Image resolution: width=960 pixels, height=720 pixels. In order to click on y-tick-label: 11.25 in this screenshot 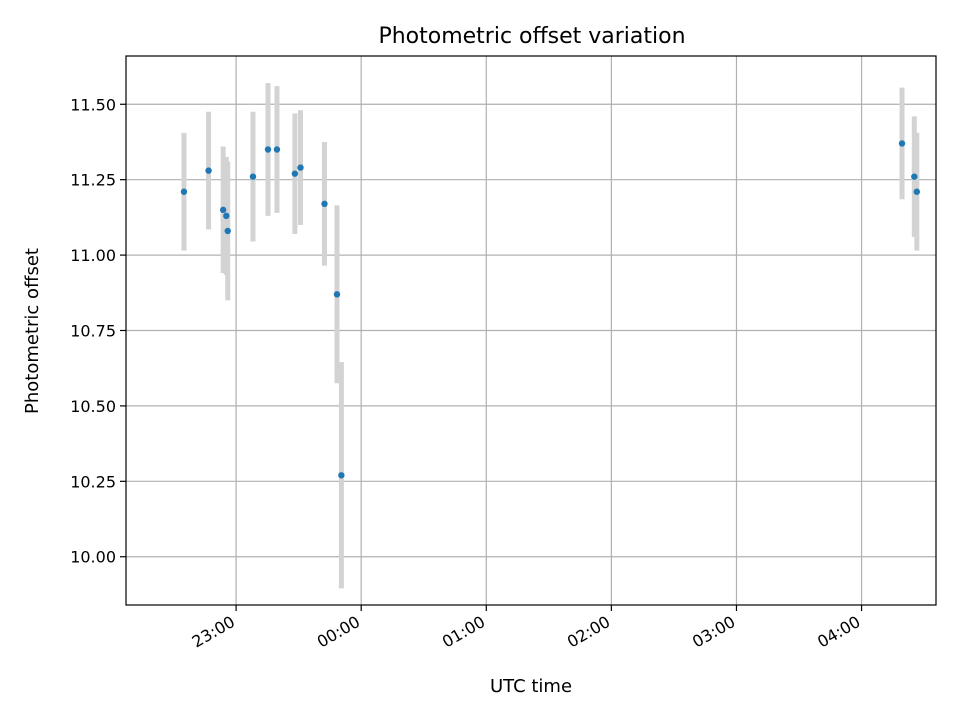, I will do `click(93, 180)`.